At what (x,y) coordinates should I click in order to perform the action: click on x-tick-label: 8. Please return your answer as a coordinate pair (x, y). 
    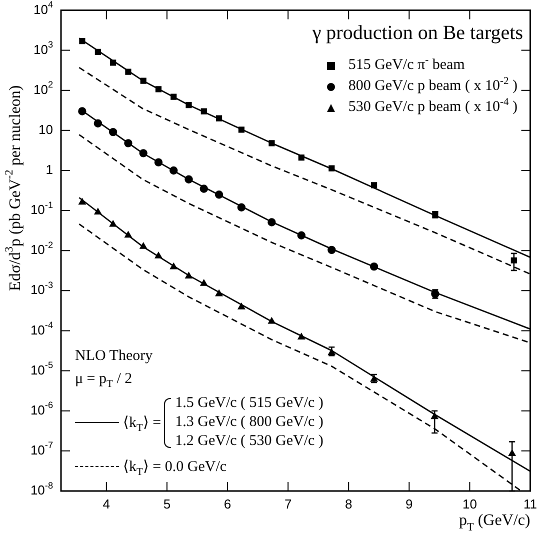
    Looking at the image, I should click on (348, 504).